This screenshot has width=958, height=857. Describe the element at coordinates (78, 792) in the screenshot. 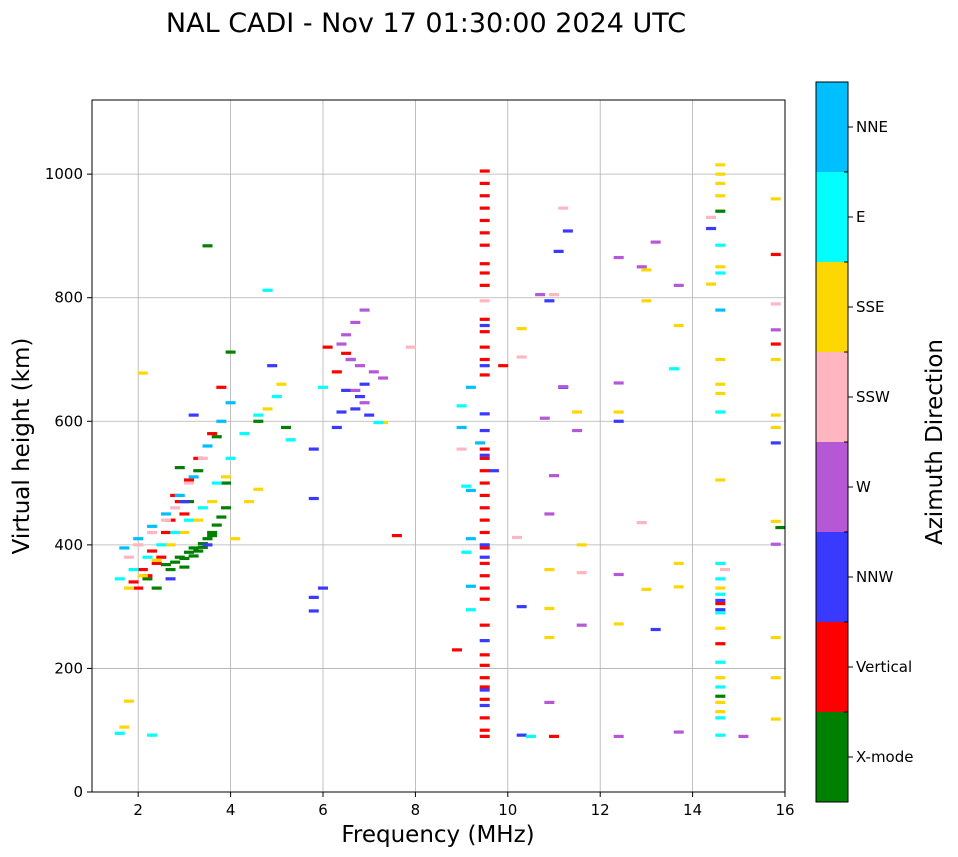

I see `y-tick-label: 0` at that location.